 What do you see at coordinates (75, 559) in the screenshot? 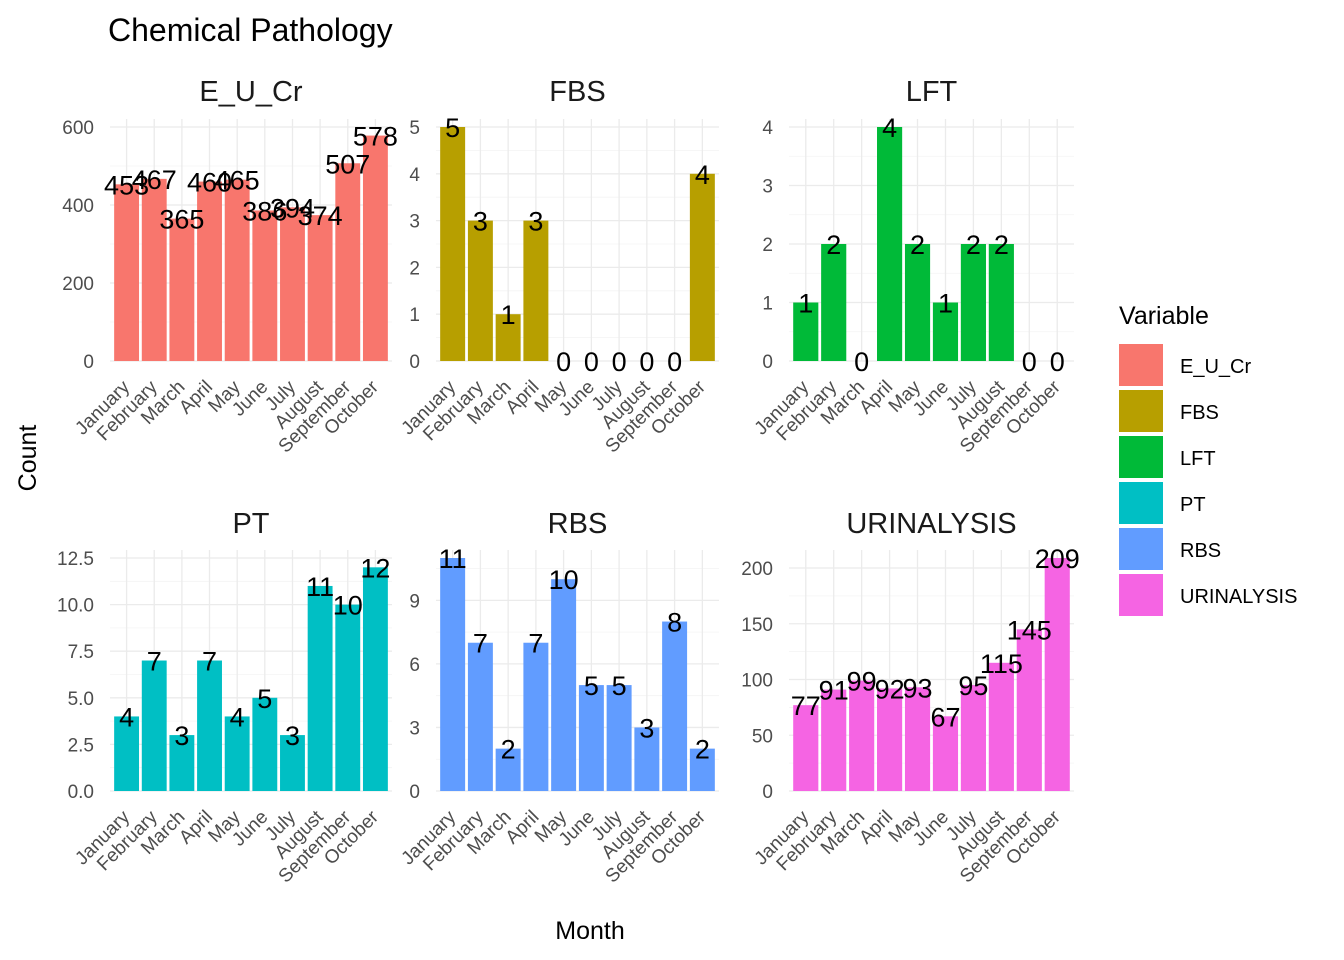
I see `y-tick-label: 12.5` at bounding box center [75, 559].